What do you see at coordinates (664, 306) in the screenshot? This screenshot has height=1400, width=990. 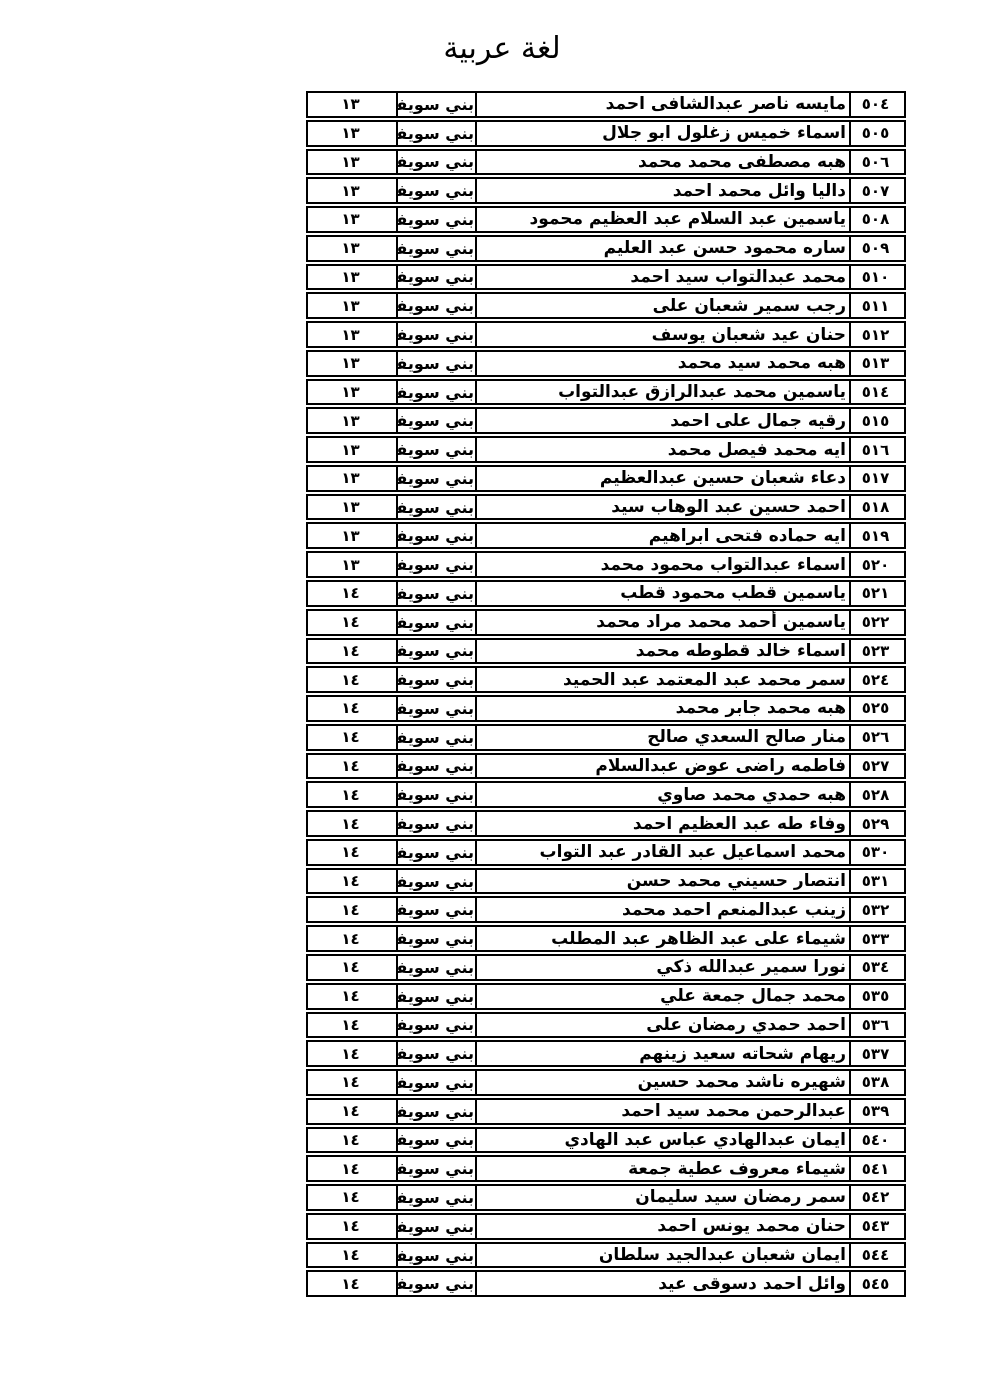 I see `student-name-cell: رجب سمير شعبان على` at bounding box center [664, 306].